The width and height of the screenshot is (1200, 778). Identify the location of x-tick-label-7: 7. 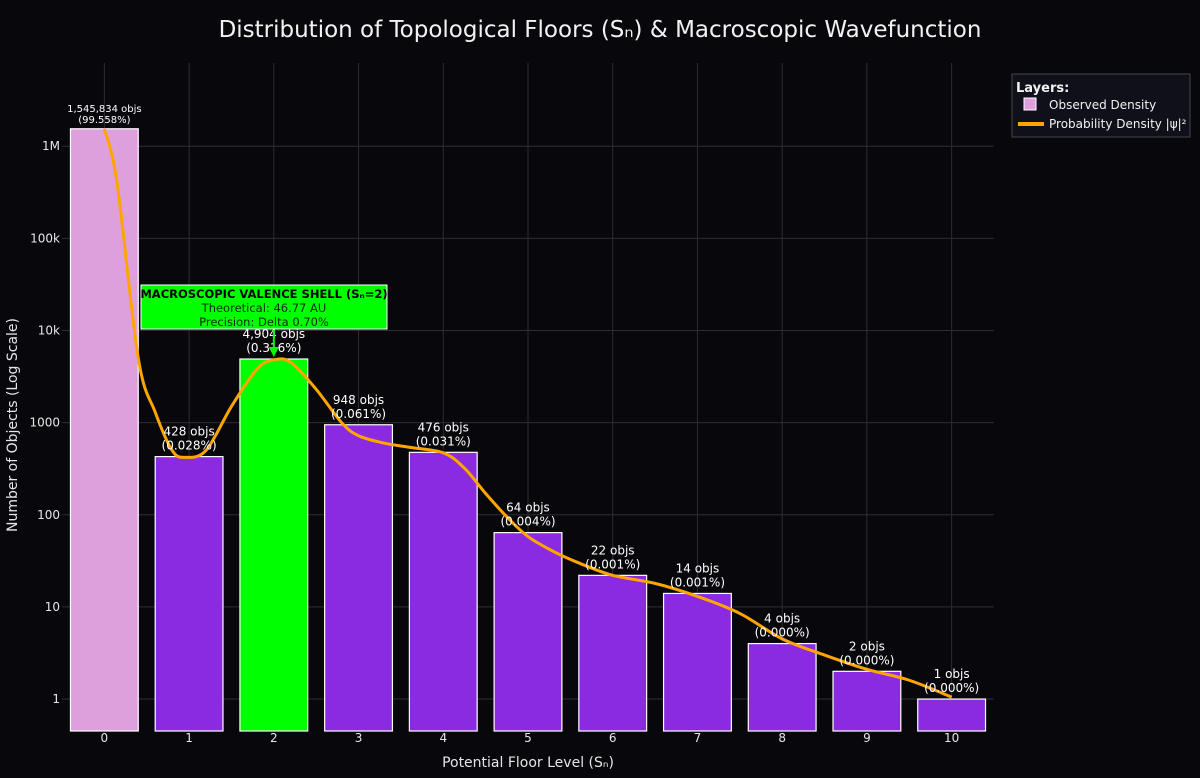
(698, 738).